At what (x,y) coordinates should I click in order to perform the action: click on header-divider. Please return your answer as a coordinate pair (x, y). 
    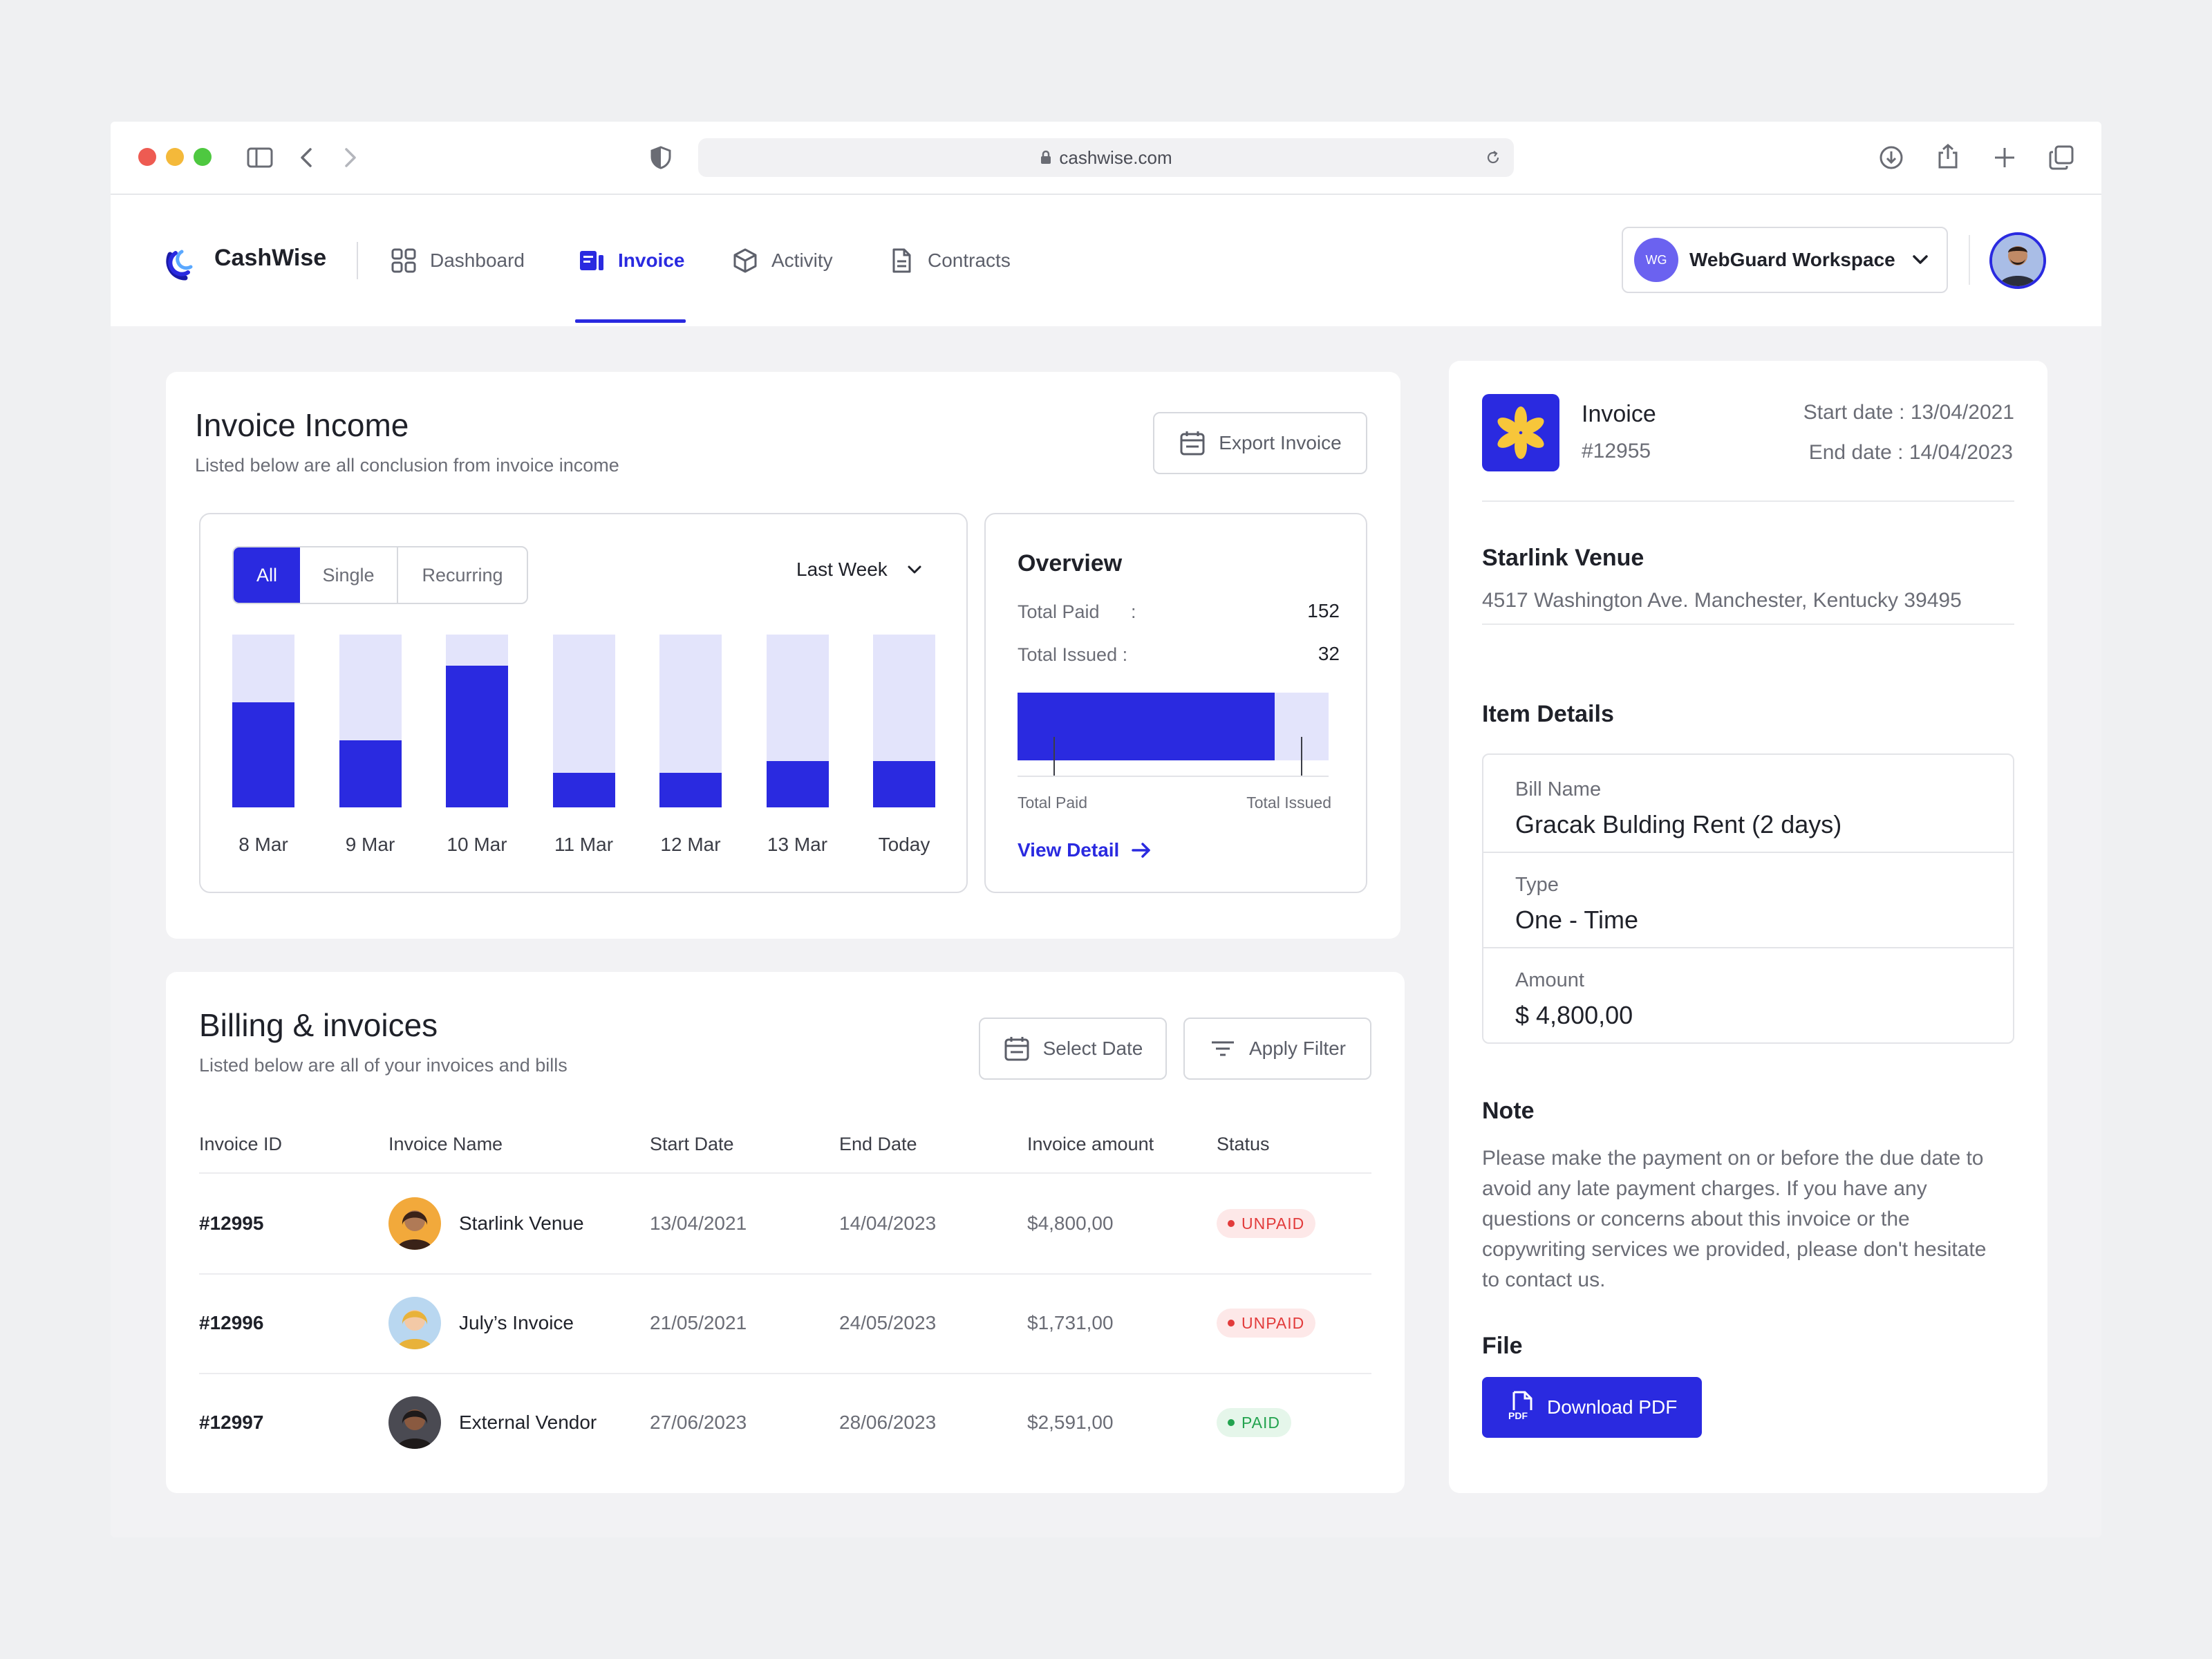
    Looking at the image, I should click on (785, 1173).